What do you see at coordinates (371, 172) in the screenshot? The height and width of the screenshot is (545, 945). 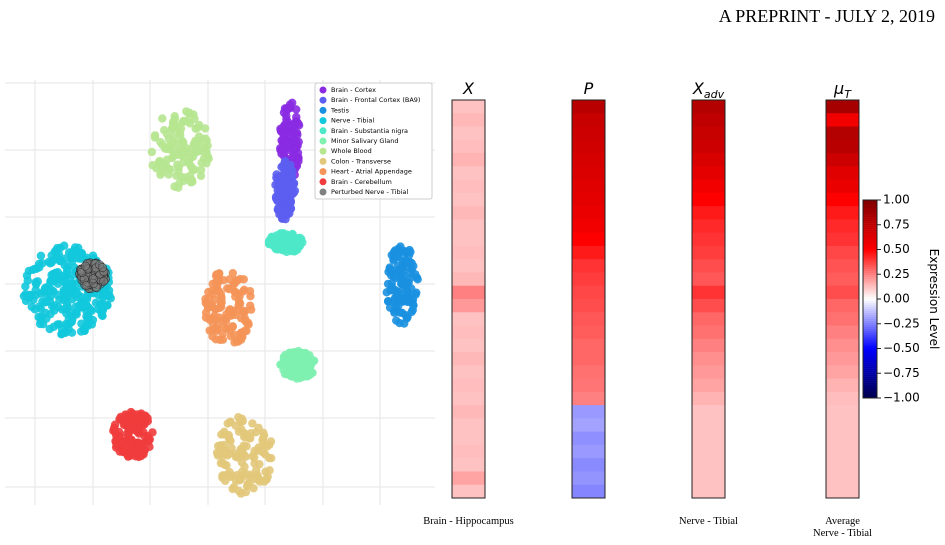 I see `legend-label: Heart - Atrial Appendage` at bounding box center [371, 172].